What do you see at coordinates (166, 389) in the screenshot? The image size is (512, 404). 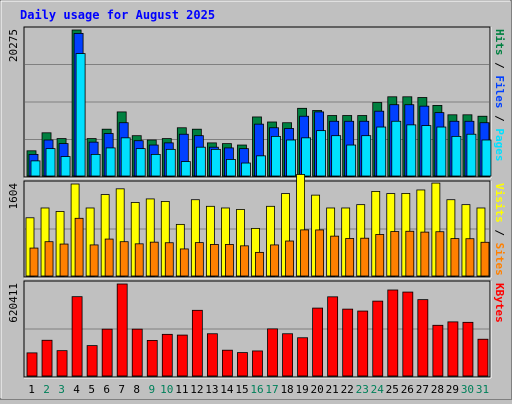 I see `x-tick-label-day-10: 10` at bounding box center [166, 389].